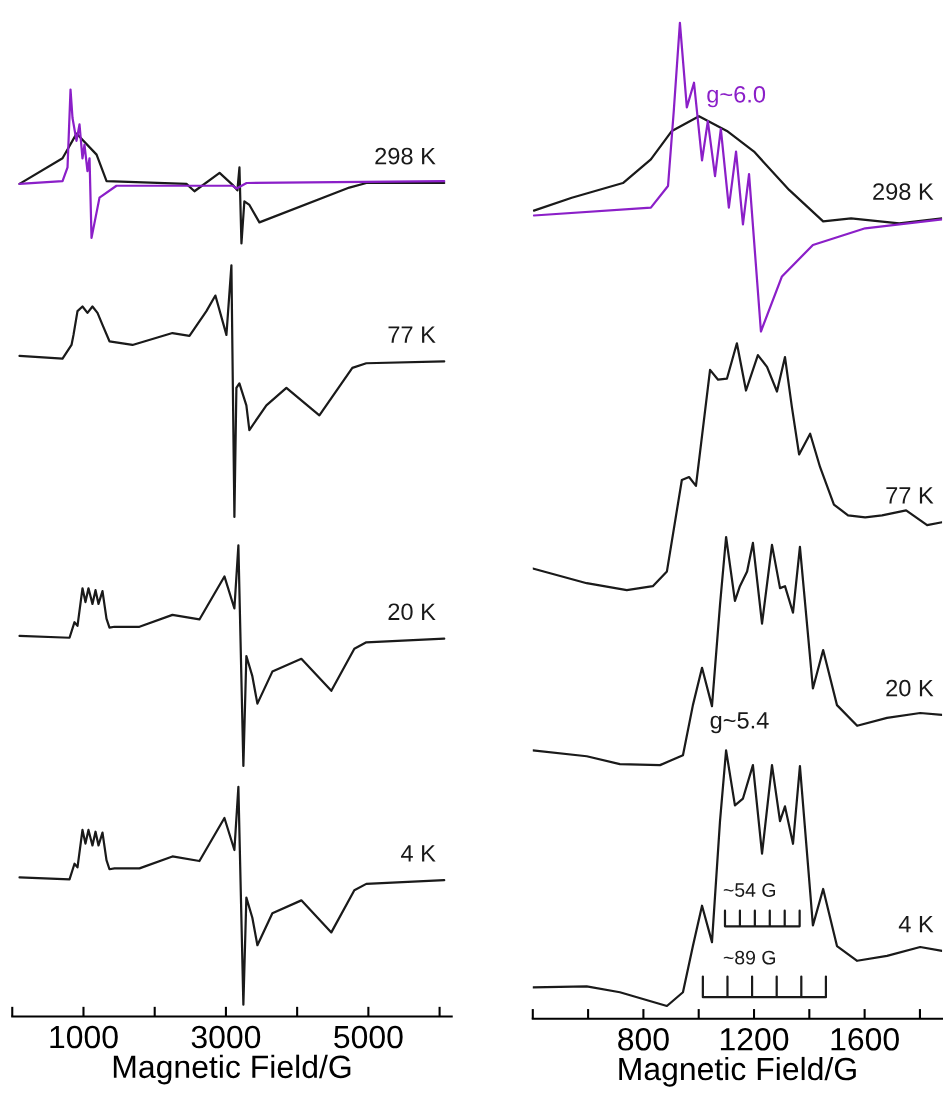 This screenshot has width=943, height=1111. I want to click on annotation: g~5.4, so click(739, 723).